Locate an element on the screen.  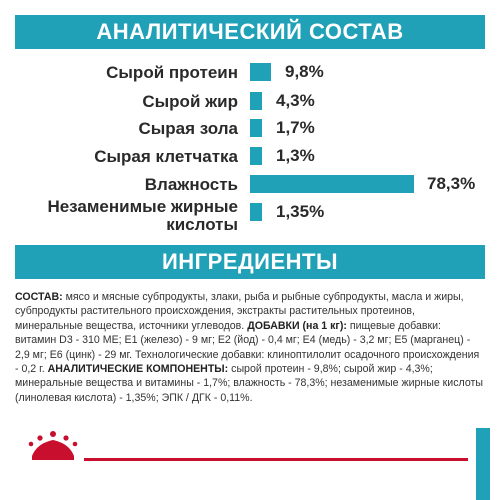
analysis-value-moisture: 78,3% is located at coordinates (451, 183).